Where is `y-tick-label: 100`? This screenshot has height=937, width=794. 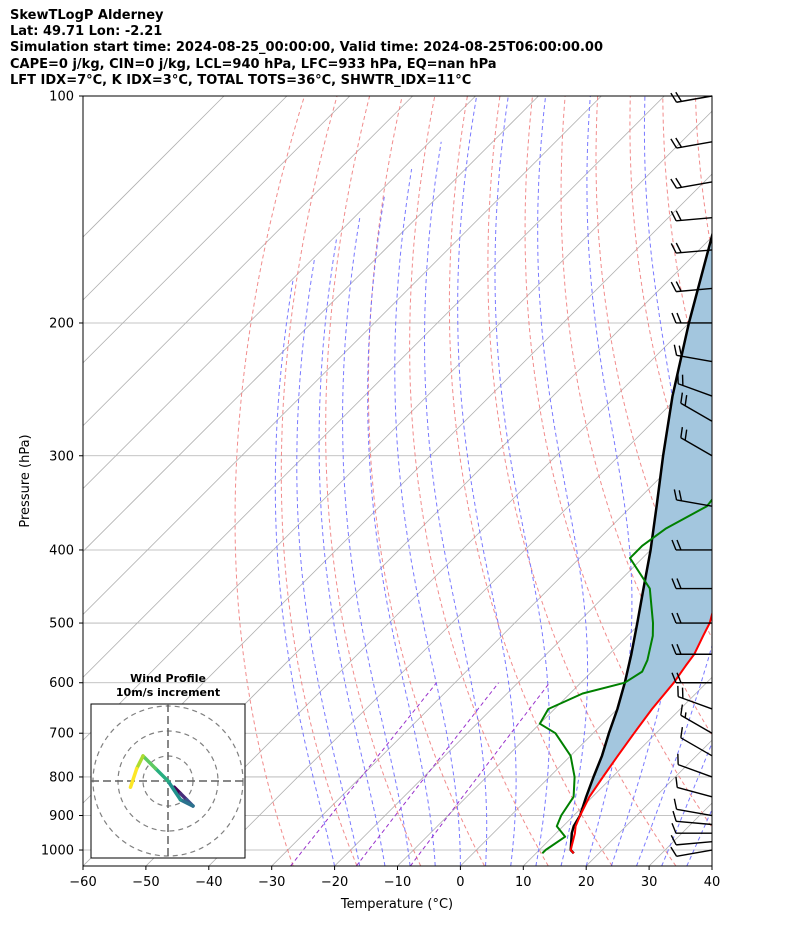
y-tick-label: 100 is located at coordinates (61, 97).